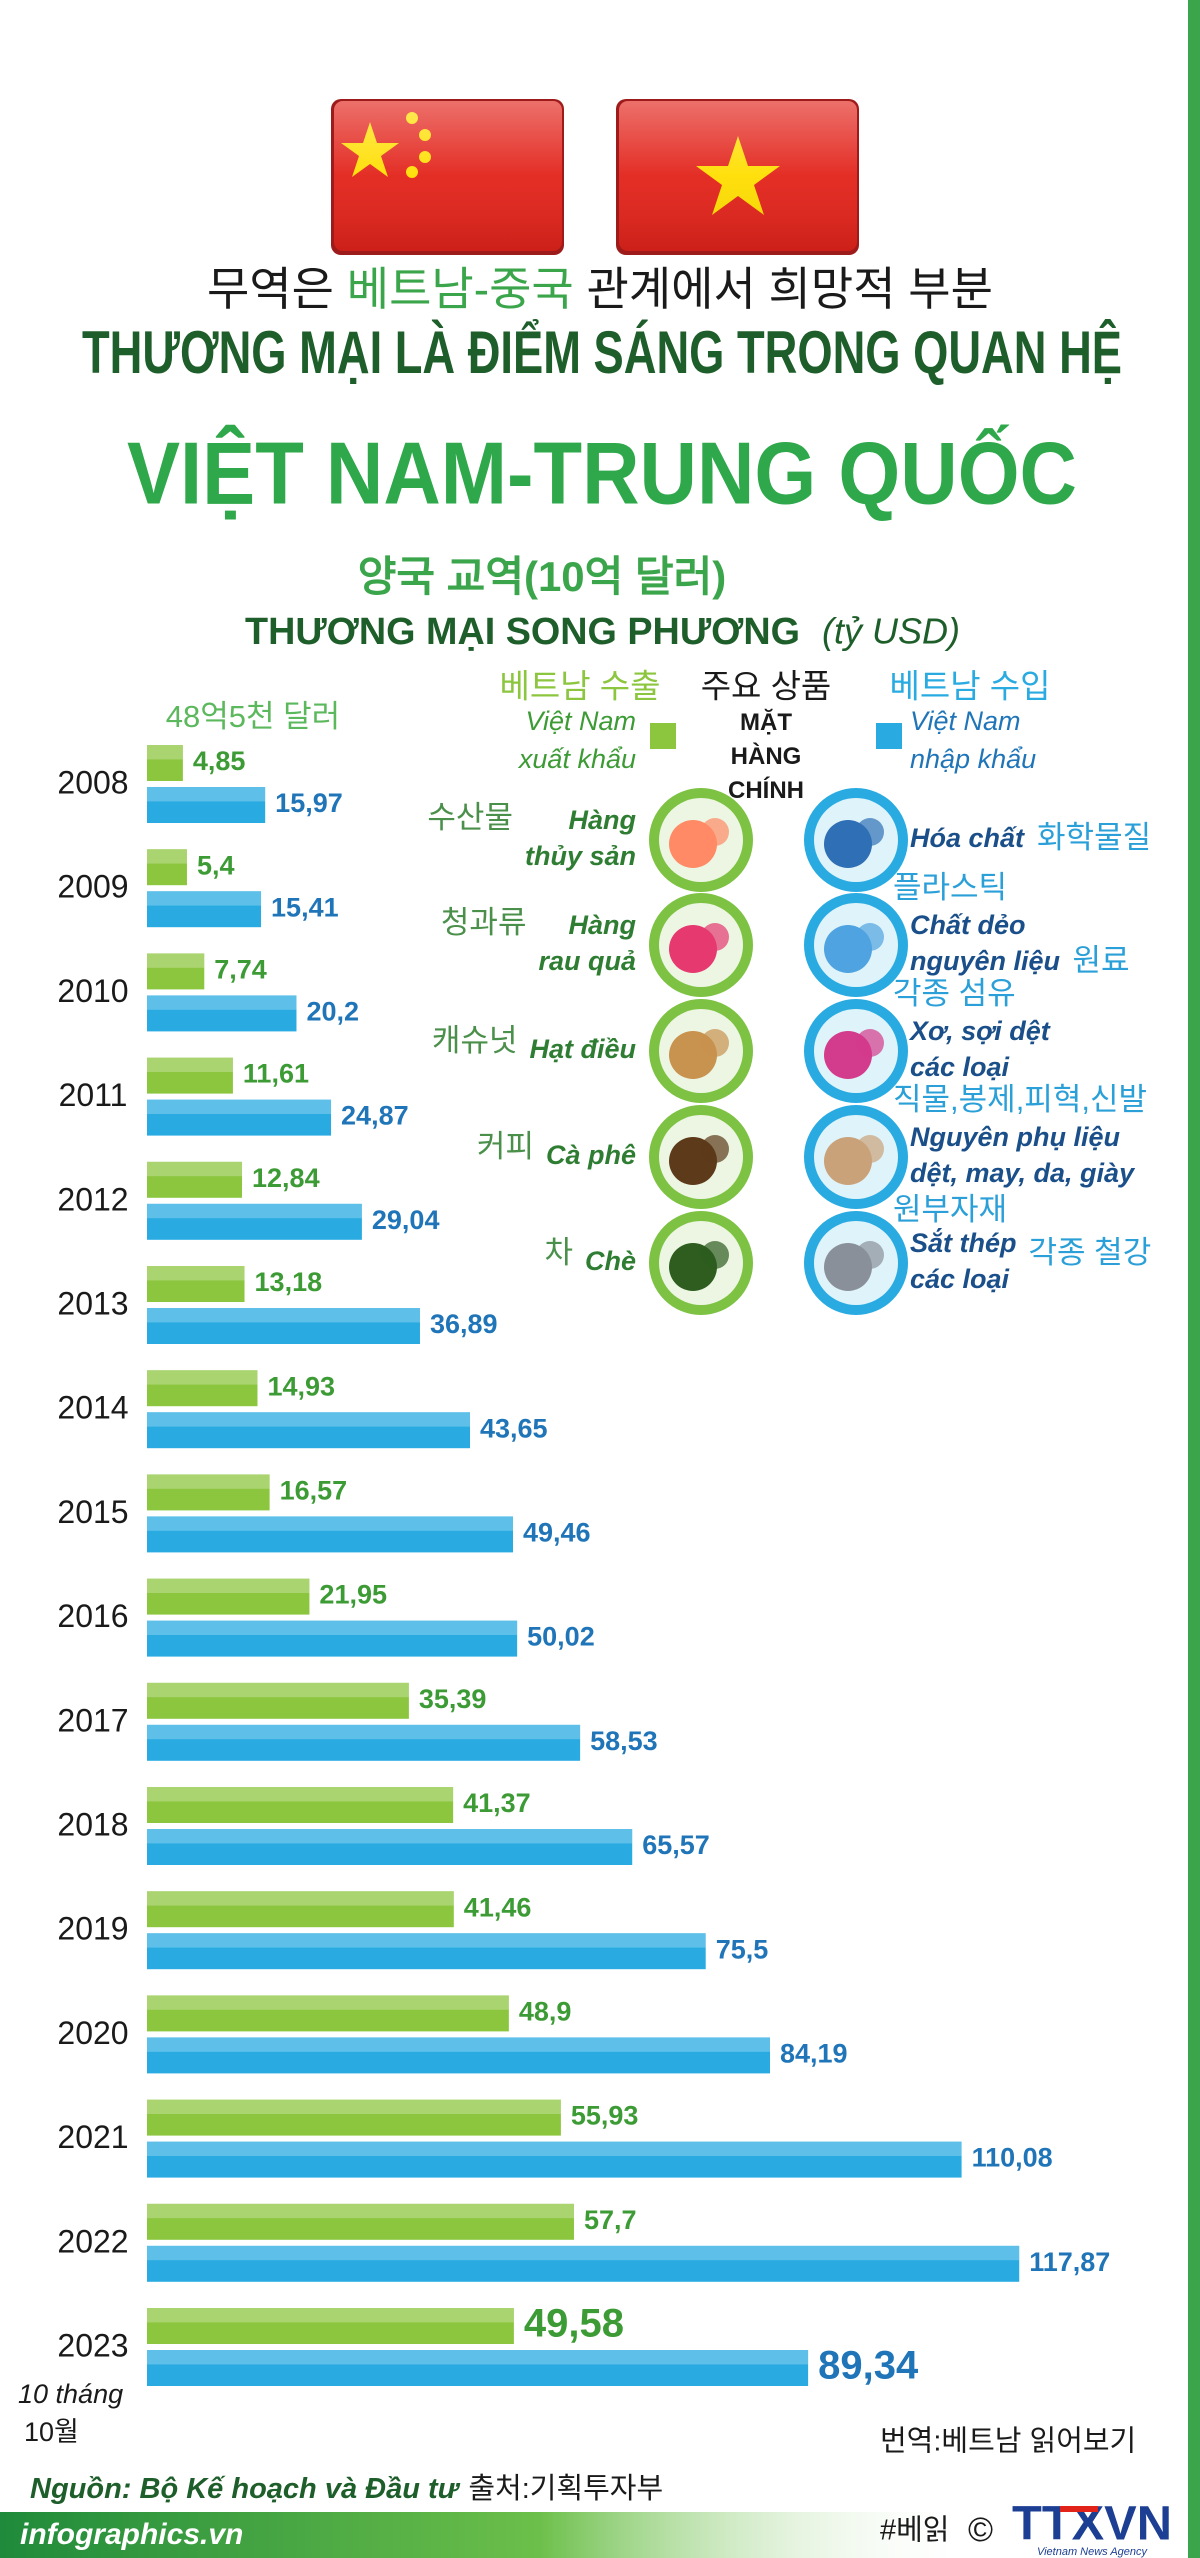  I want to click on value-label: 58,53, so click(624, 1741).